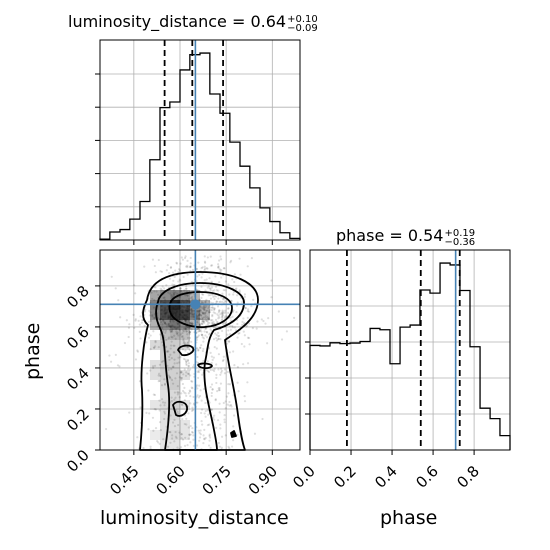 This screenshot has height=550, width=550. What do you see at coordinates (302, 19) in the screenshot?
I see `title-upper: +0.10` at bounding box center [302, 19].